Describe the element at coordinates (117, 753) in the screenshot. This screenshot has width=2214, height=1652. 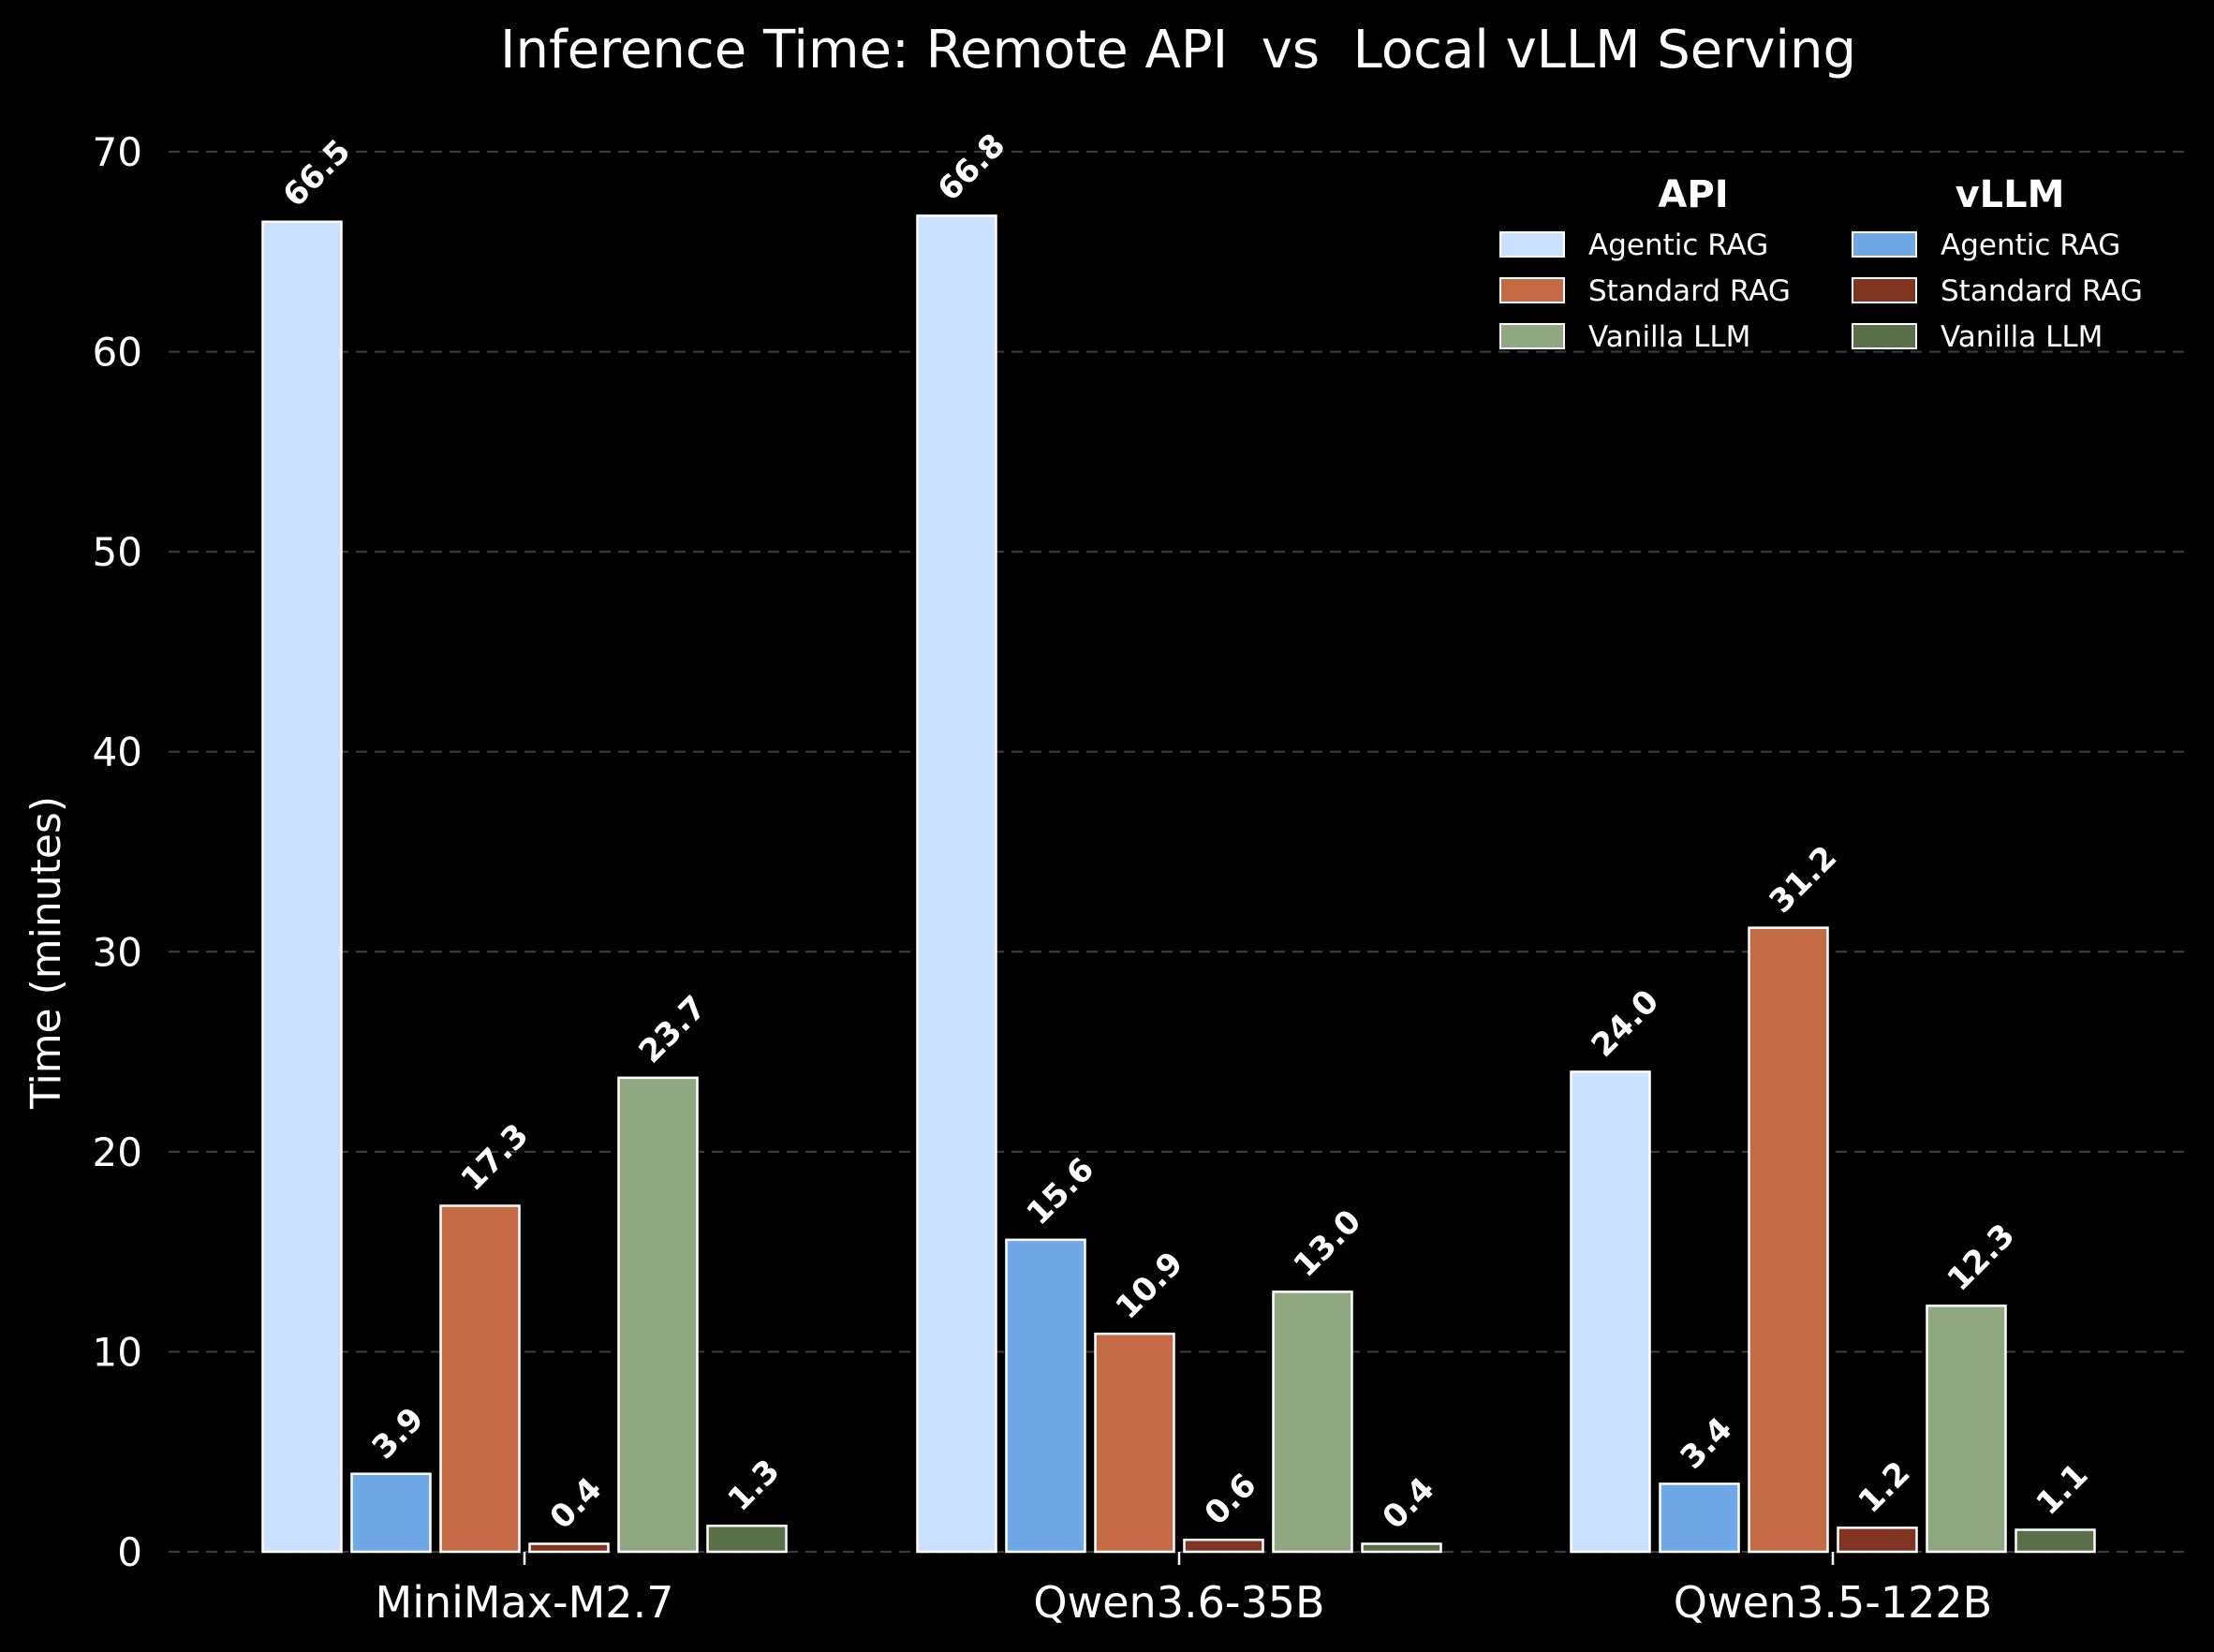
I see `y-tick-label: 40` at that location.